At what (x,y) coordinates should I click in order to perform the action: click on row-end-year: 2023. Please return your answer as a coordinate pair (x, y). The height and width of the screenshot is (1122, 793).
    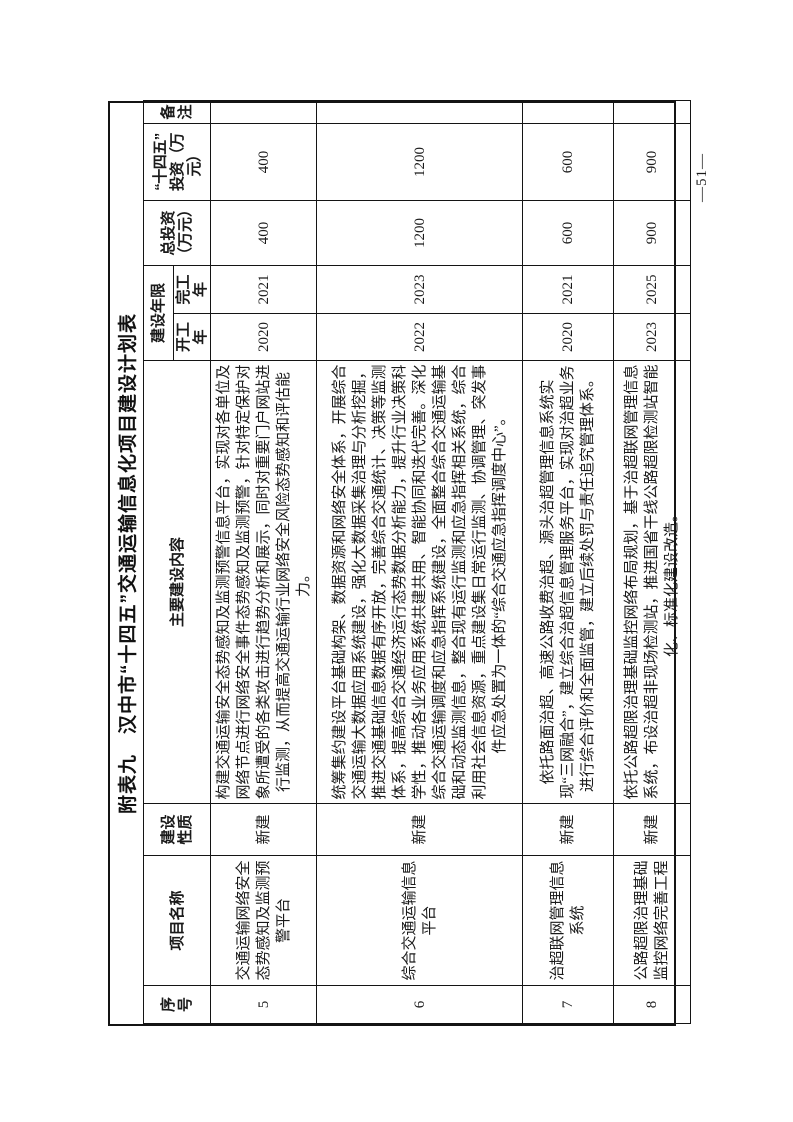
    Looking at the image, I should click on (419, 289).